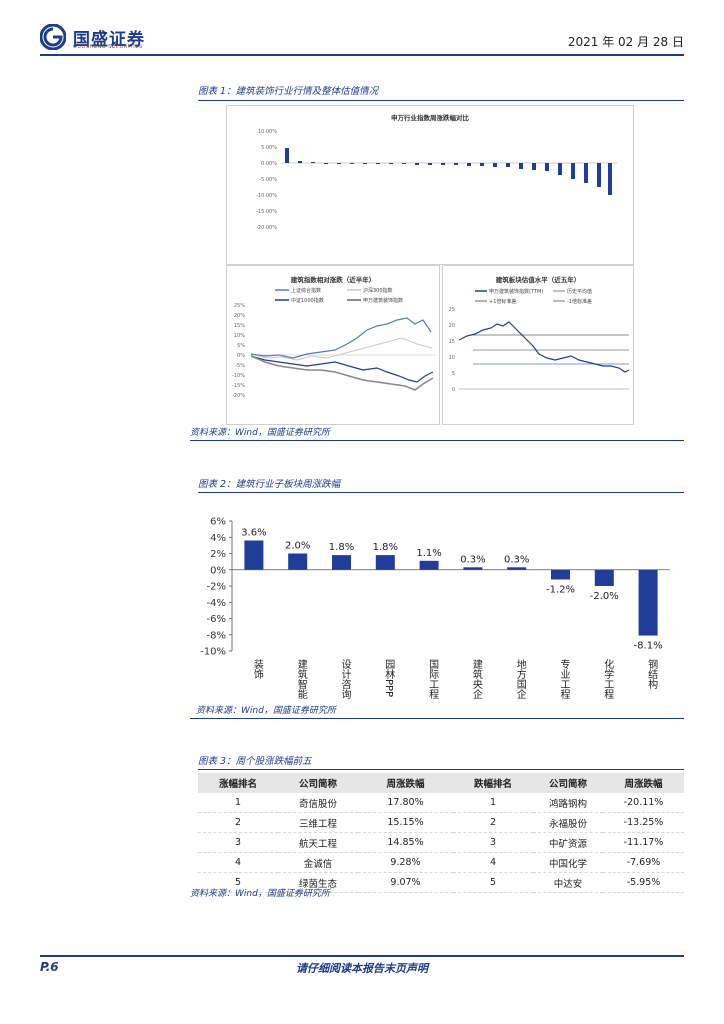 This screenshot has height=1024, width=724. Describe the element at coordinates (441, 862) in the screenshot. I see `table-row: 4 金诚信 9.28% 4 中国化学 -7.69%` at that location.